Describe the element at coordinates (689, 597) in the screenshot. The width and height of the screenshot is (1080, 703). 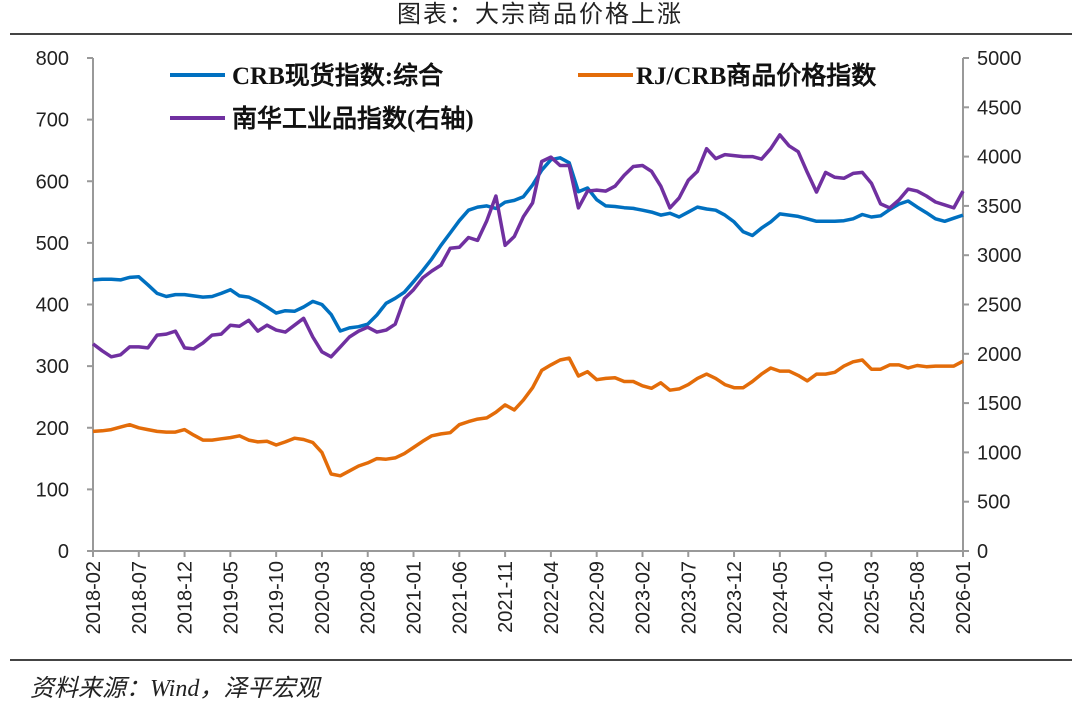
I see `x-tick-label: 2023-07` at that location.